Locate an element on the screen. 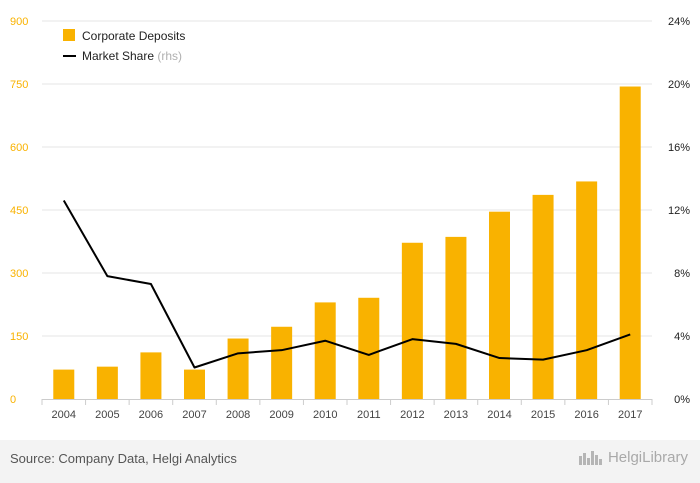 The height and width of the screenshot is (483, 700). brand: HelgiLibrary is located at coordinates (633, 457).